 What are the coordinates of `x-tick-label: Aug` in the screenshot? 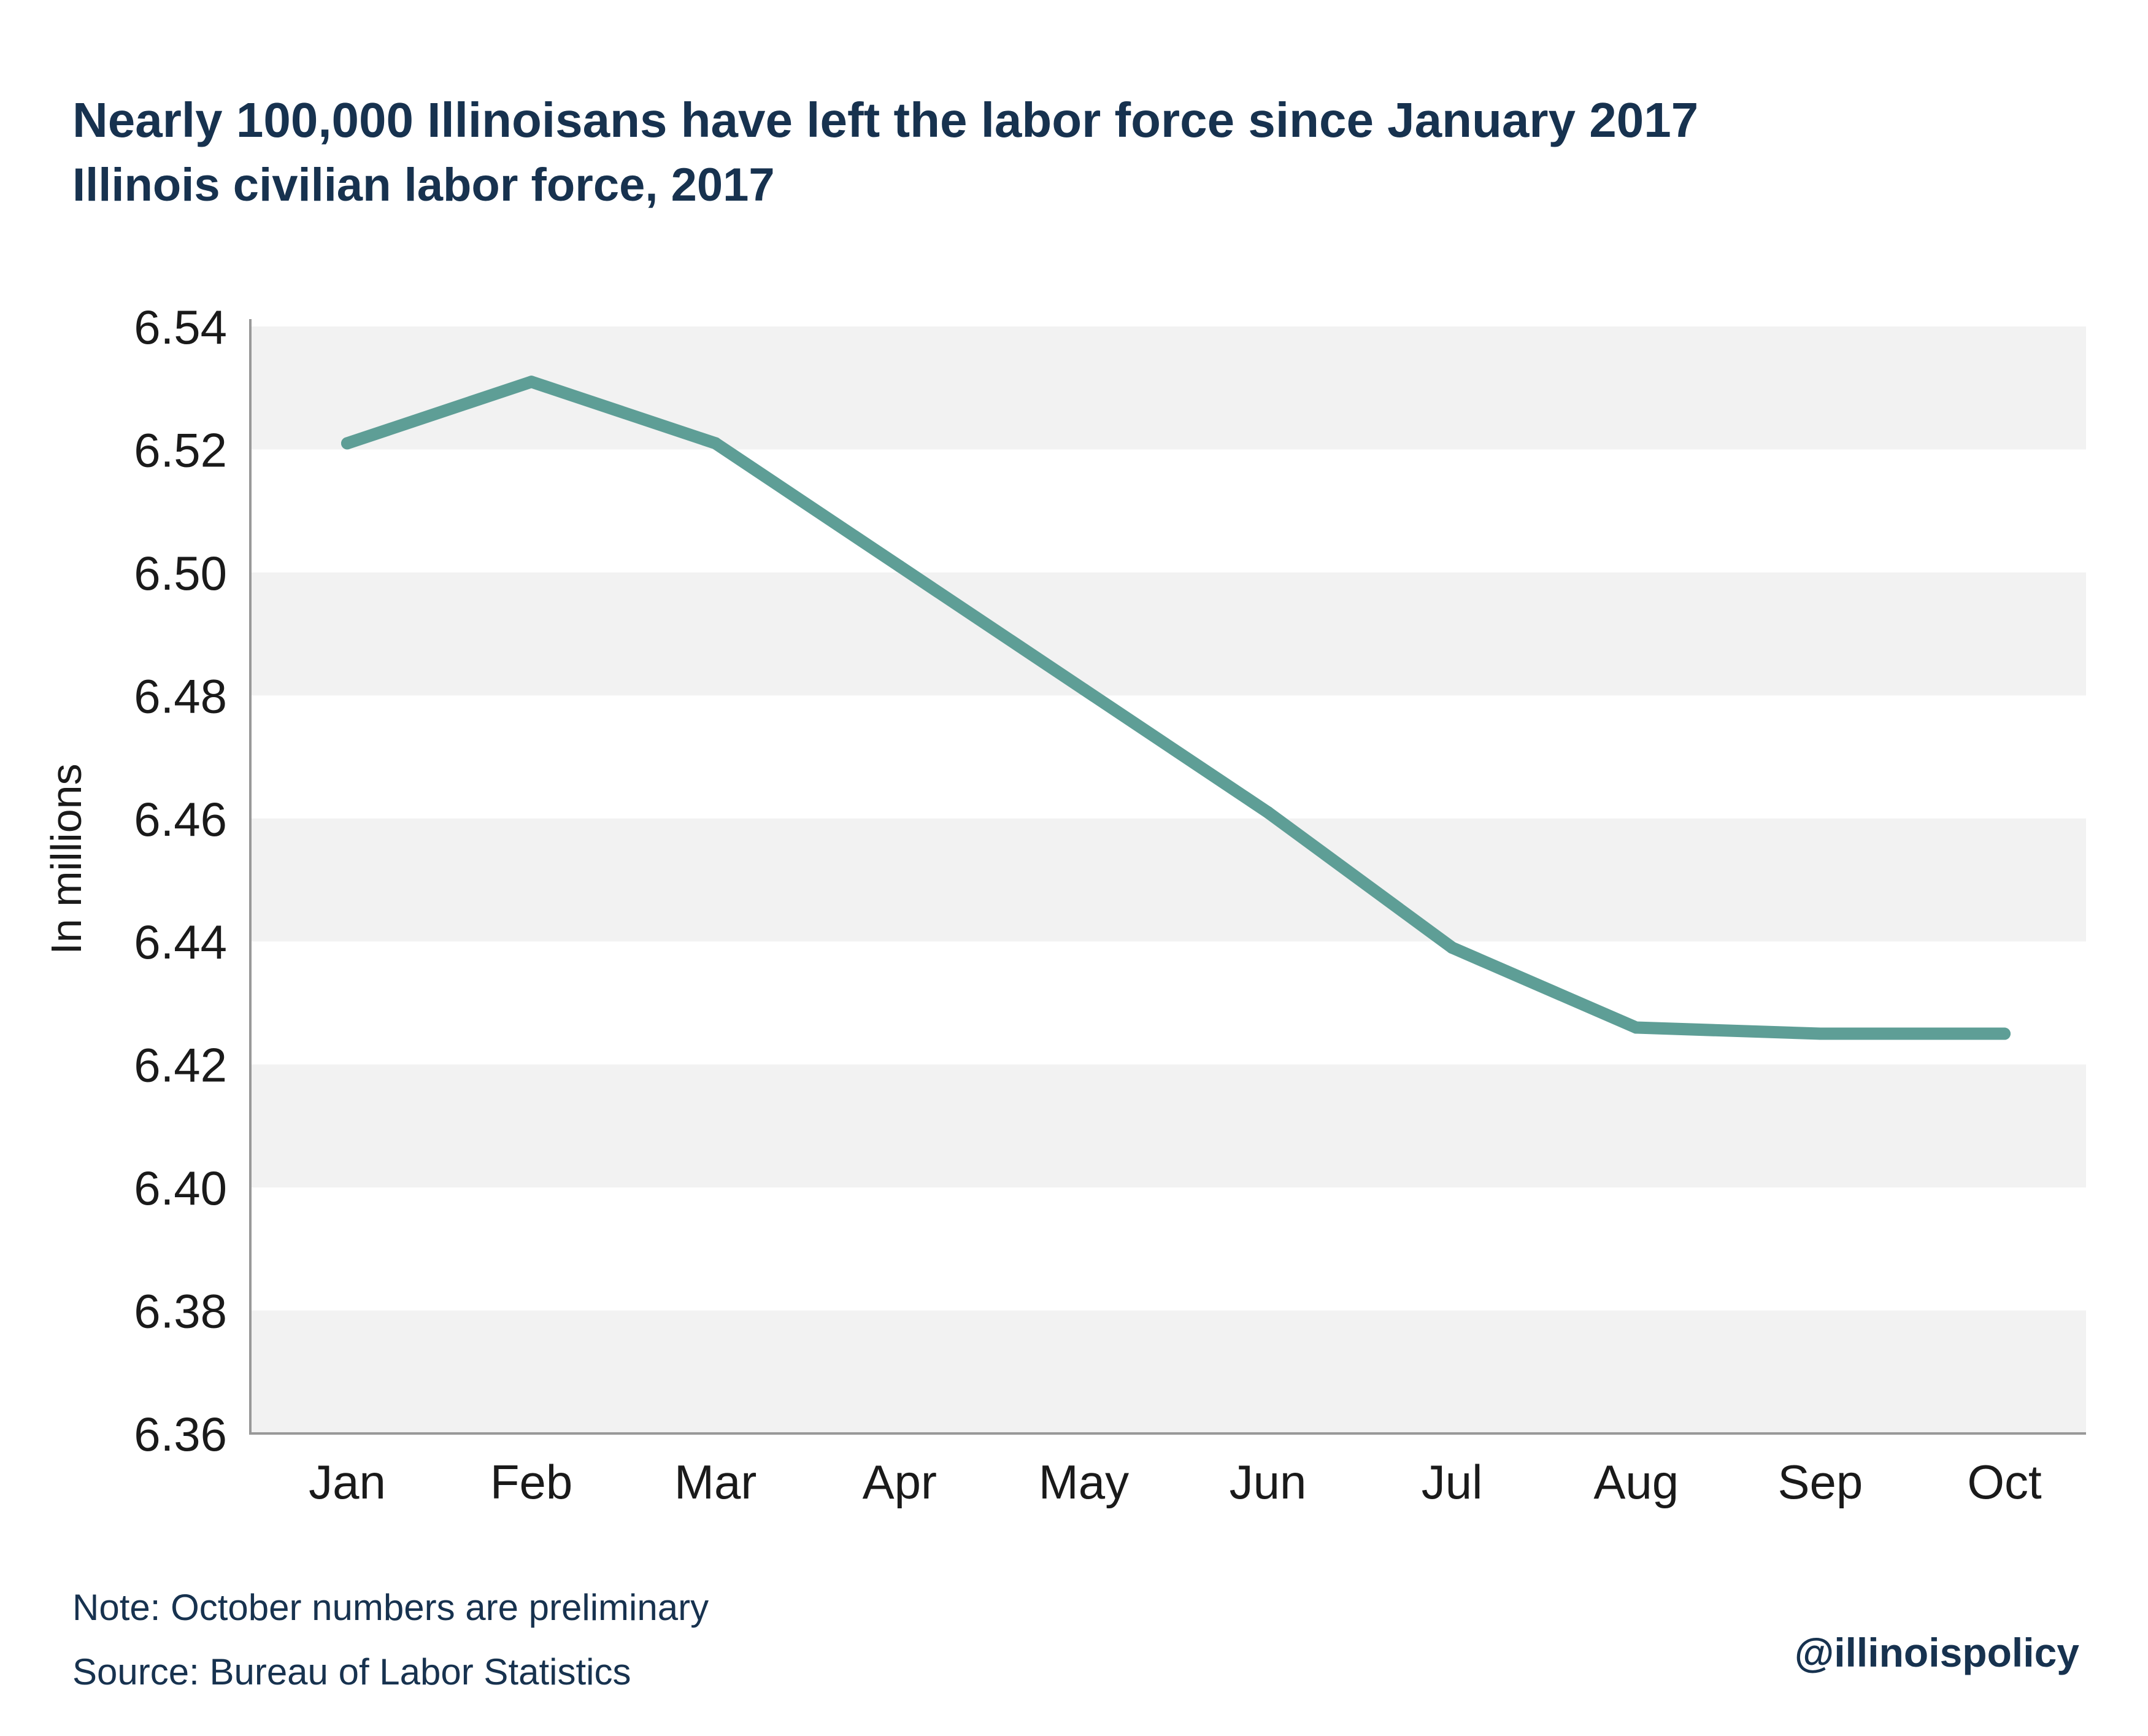 It's located at (1636, 1482).